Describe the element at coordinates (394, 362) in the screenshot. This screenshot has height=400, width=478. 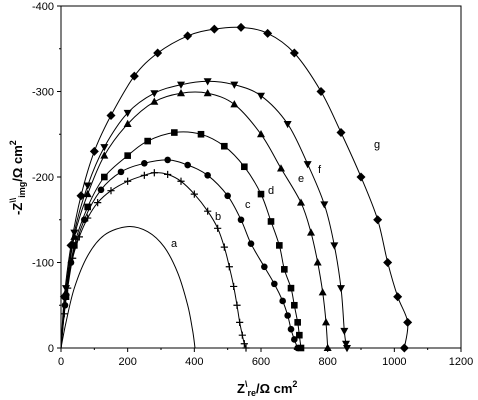
I see `x-tick-label: 1000` at that location.